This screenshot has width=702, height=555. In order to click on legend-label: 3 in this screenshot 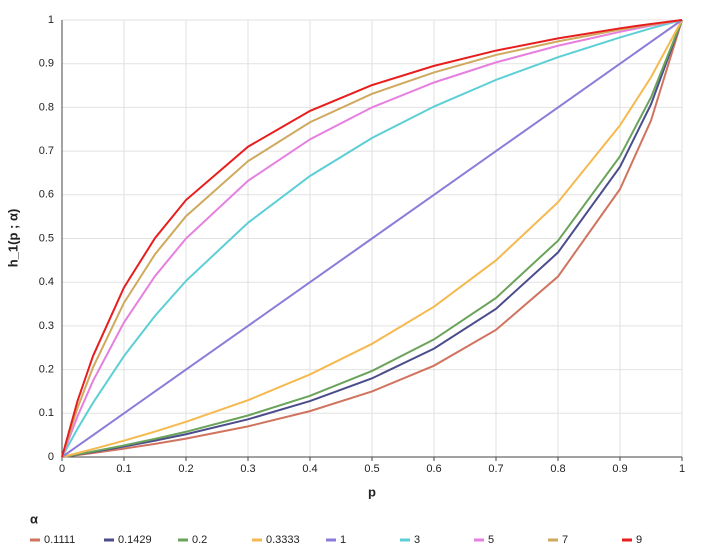, I will do `click(417, 540)`.